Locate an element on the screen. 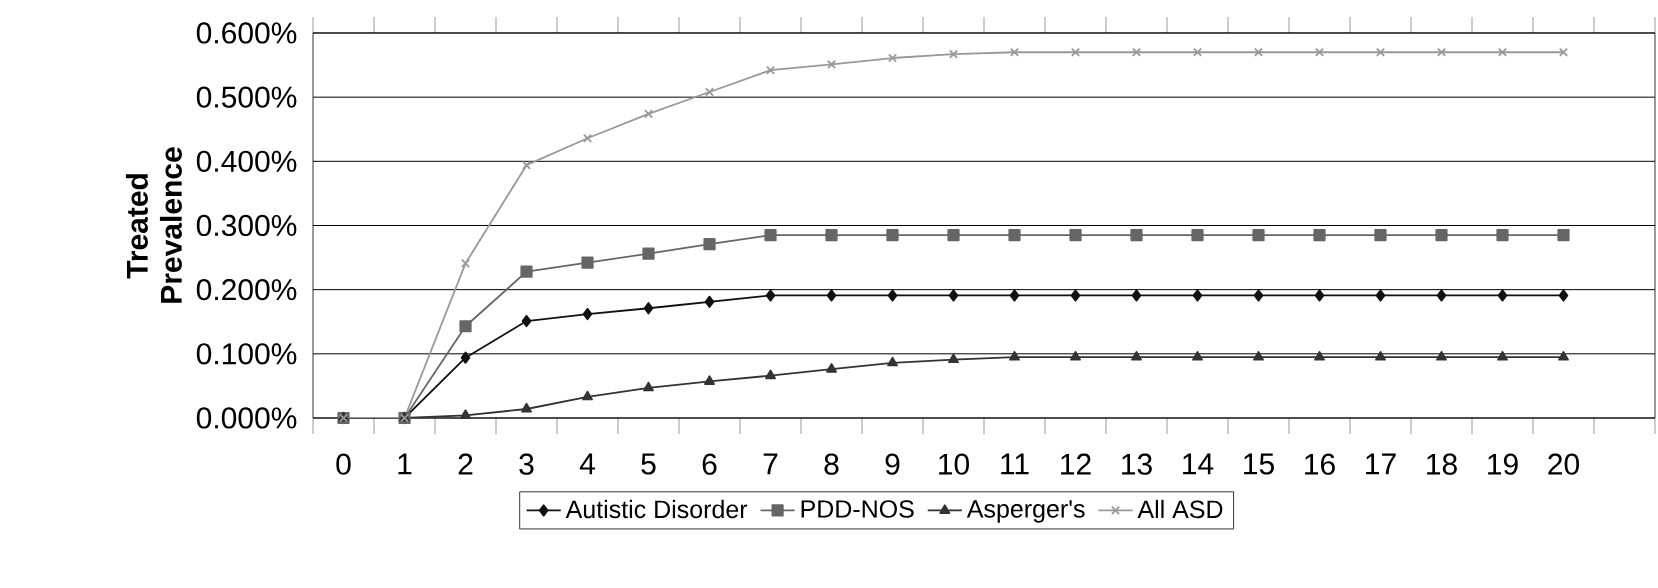 This screenshot has width=1658, height=588. y-tick-label: 0.000% is located at coordinates (246, 418).